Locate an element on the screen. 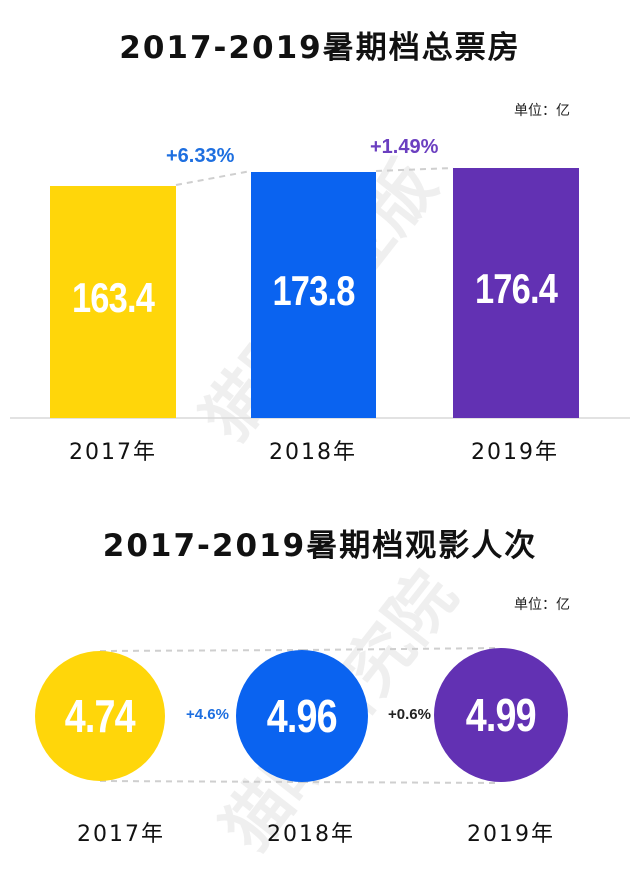 The image size is (640, 871). chart2-xlabel-2017: 2017年 is located at coordinates (121, 834).